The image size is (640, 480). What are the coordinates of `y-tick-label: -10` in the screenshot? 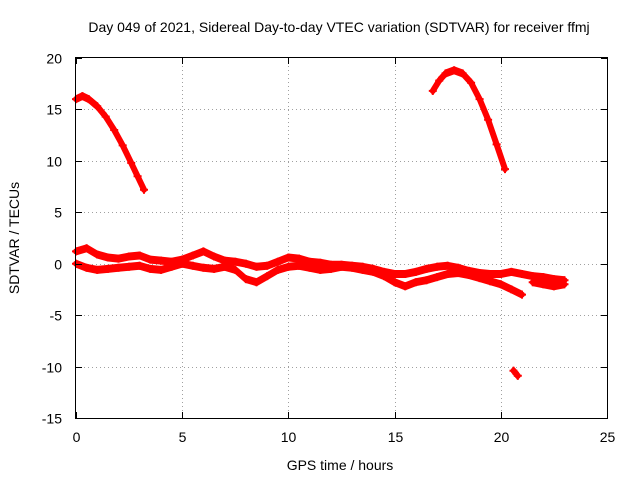 It's located at (52, 368).